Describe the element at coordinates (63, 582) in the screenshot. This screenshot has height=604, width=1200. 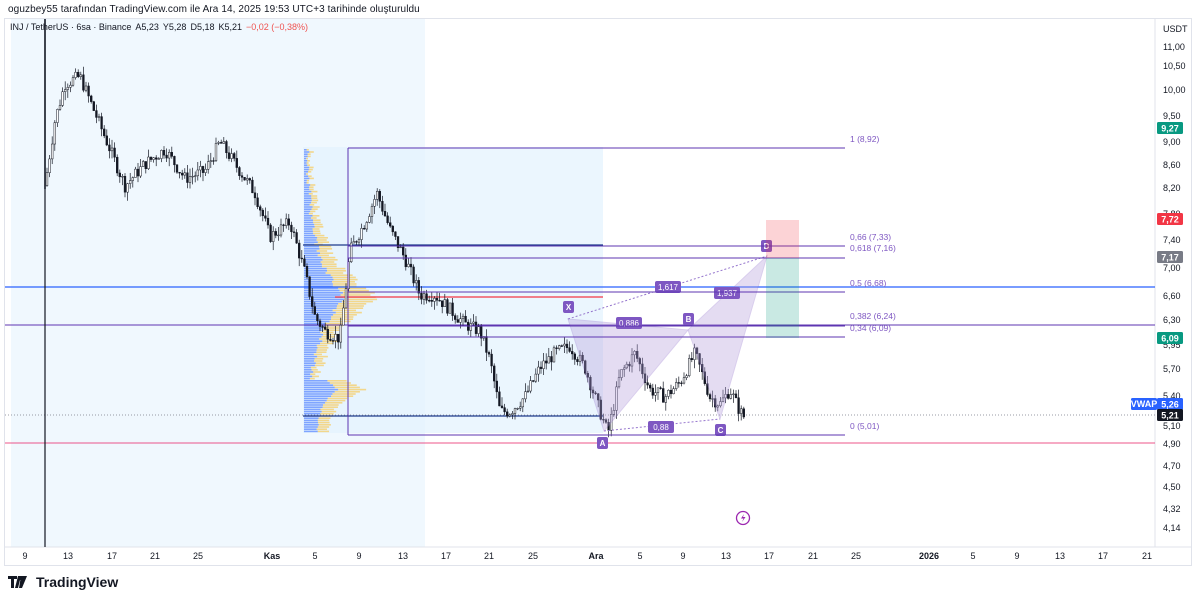
I see `tradingview-footer: TradingView` at that location.